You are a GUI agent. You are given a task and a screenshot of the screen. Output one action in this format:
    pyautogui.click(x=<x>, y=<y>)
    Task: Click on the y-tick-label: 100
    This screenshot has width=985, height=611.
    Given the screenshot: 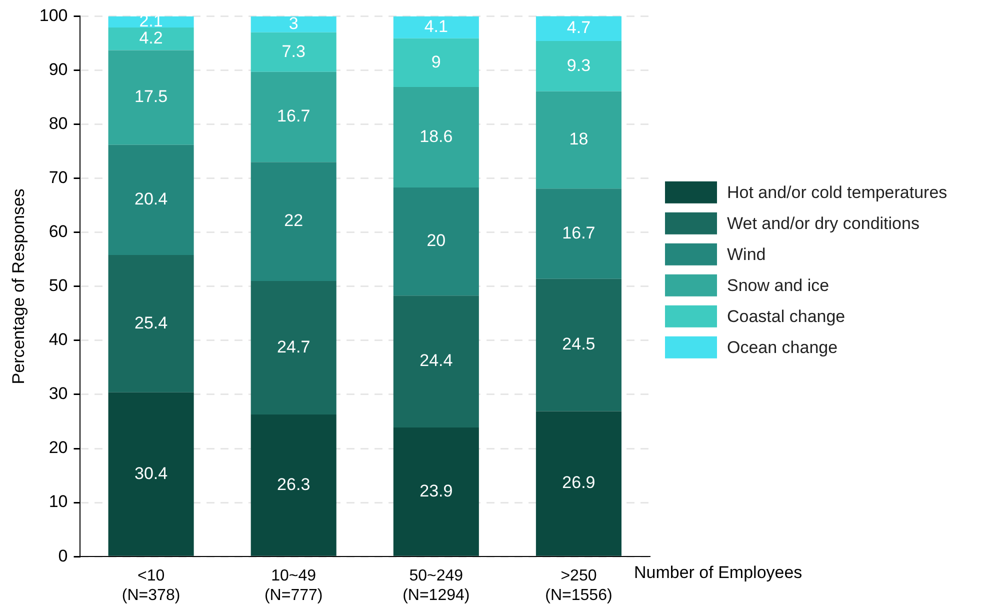 What is the action you would take?
    pyautogui.click(x=53, y=15)
    